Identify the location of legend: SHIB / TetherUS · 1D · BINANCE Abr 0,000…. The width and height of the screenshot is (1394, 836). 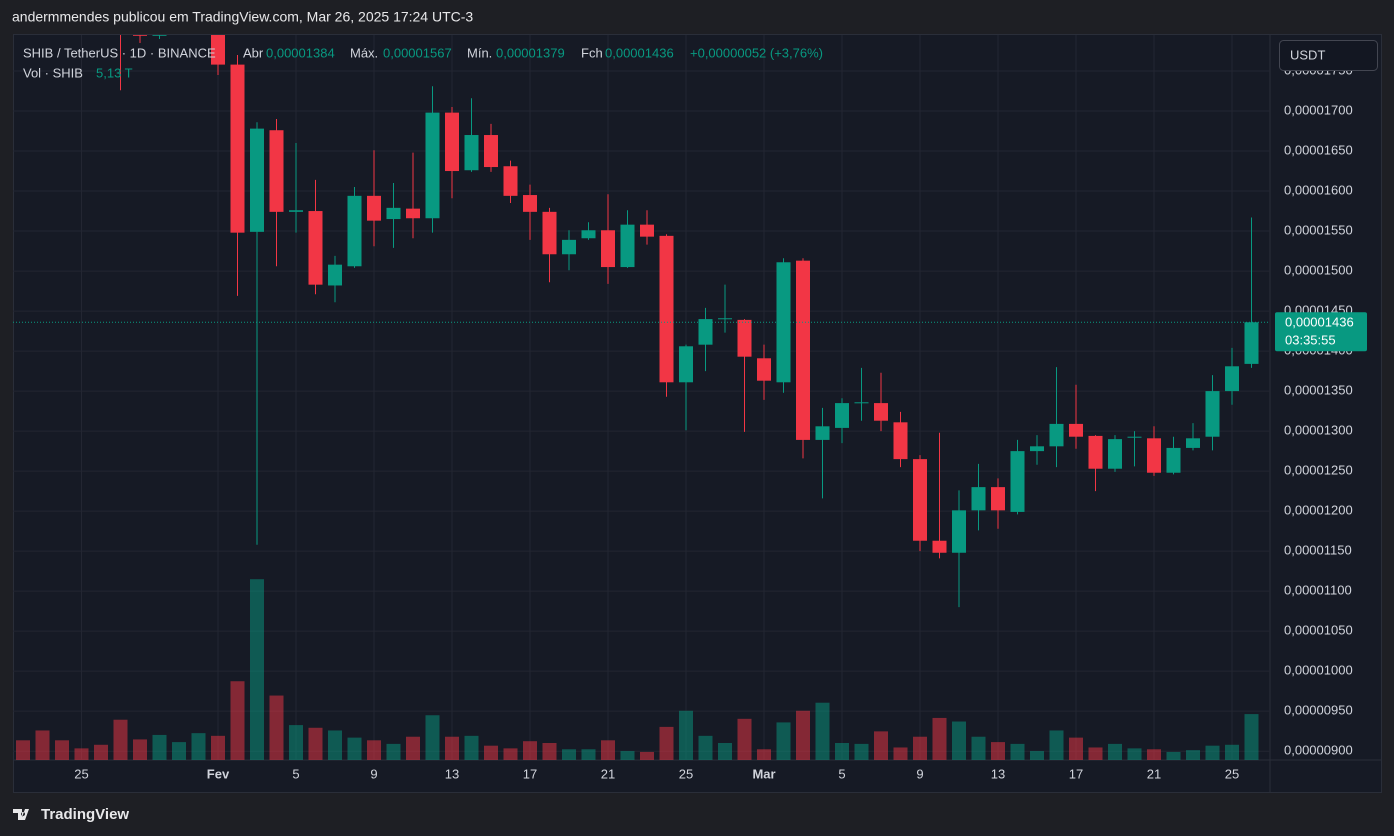
(423, 62).